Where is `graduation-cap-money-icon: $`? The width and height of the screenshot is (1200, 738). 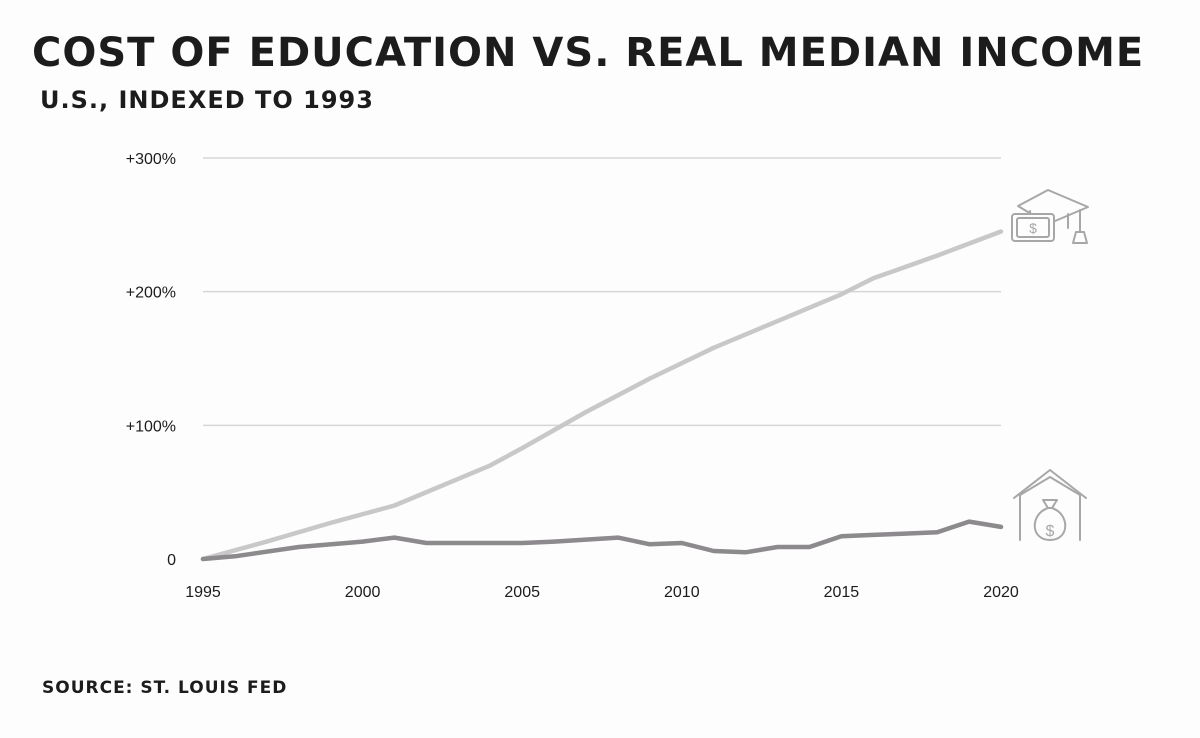
graduation-cap-money-icon: $ is located at coordinates (1050, 216).